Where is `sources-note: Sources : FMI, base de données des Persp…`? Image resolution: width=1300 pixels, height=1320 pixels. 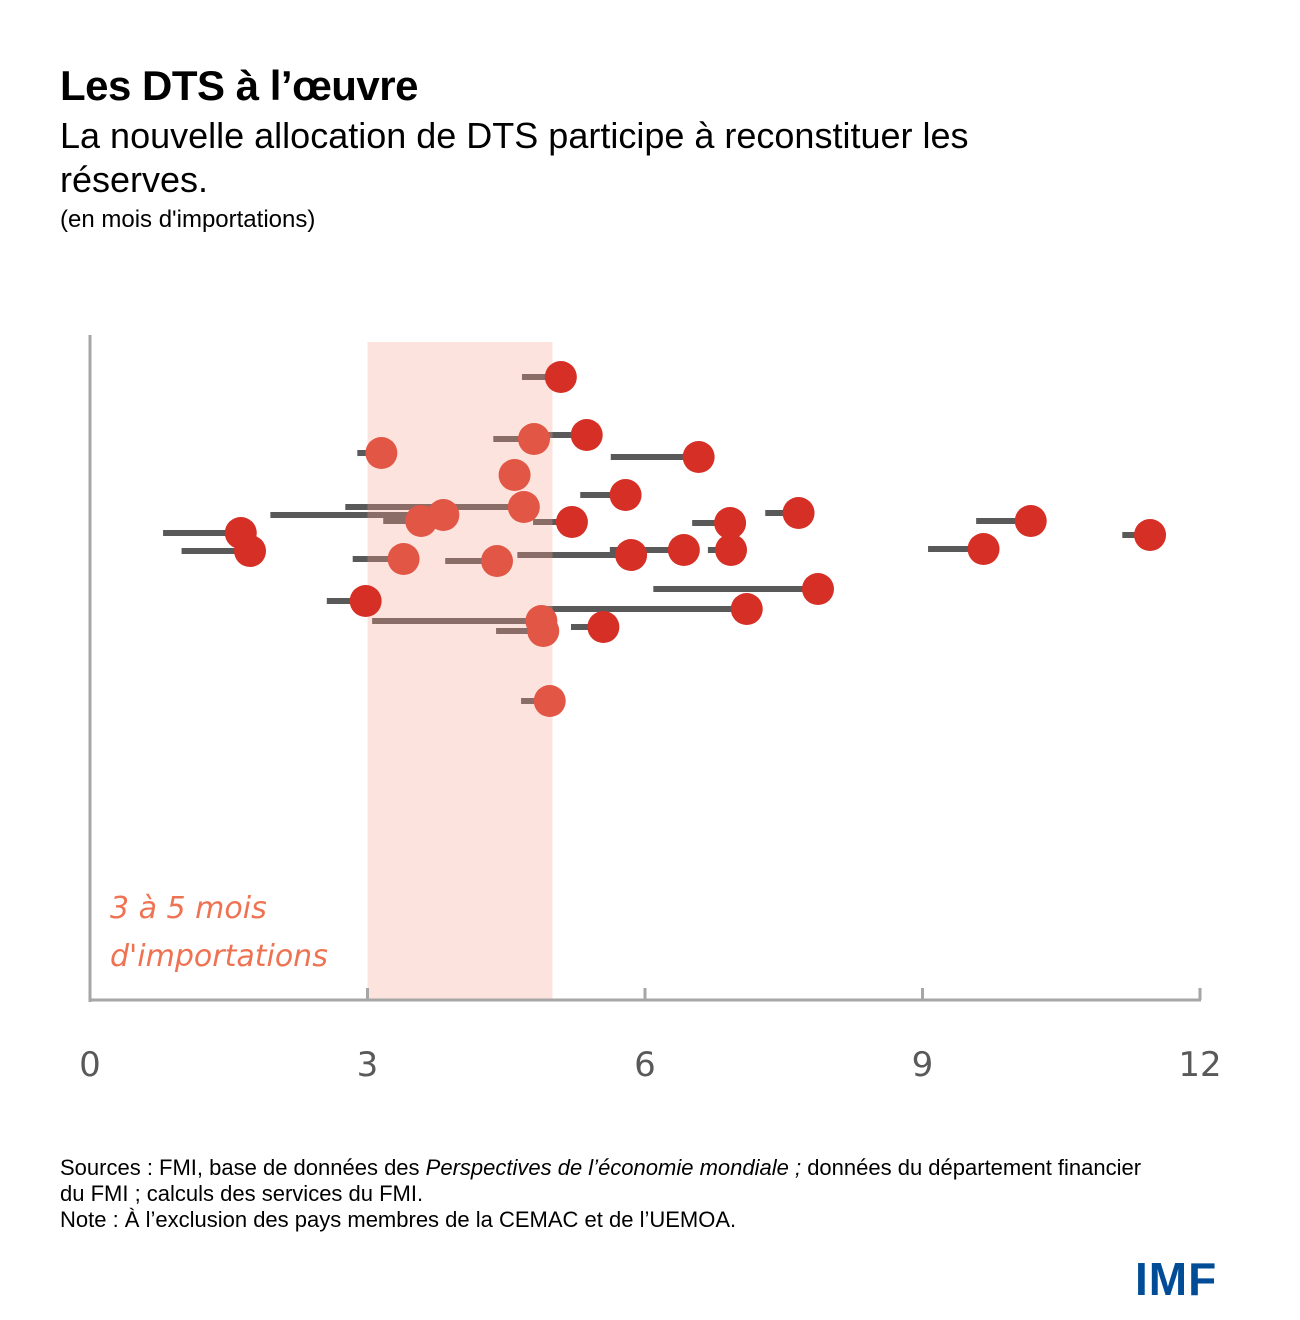 sources-note: Sources : FMI, base de données des Persp… is located at coordinates (610, 1194).